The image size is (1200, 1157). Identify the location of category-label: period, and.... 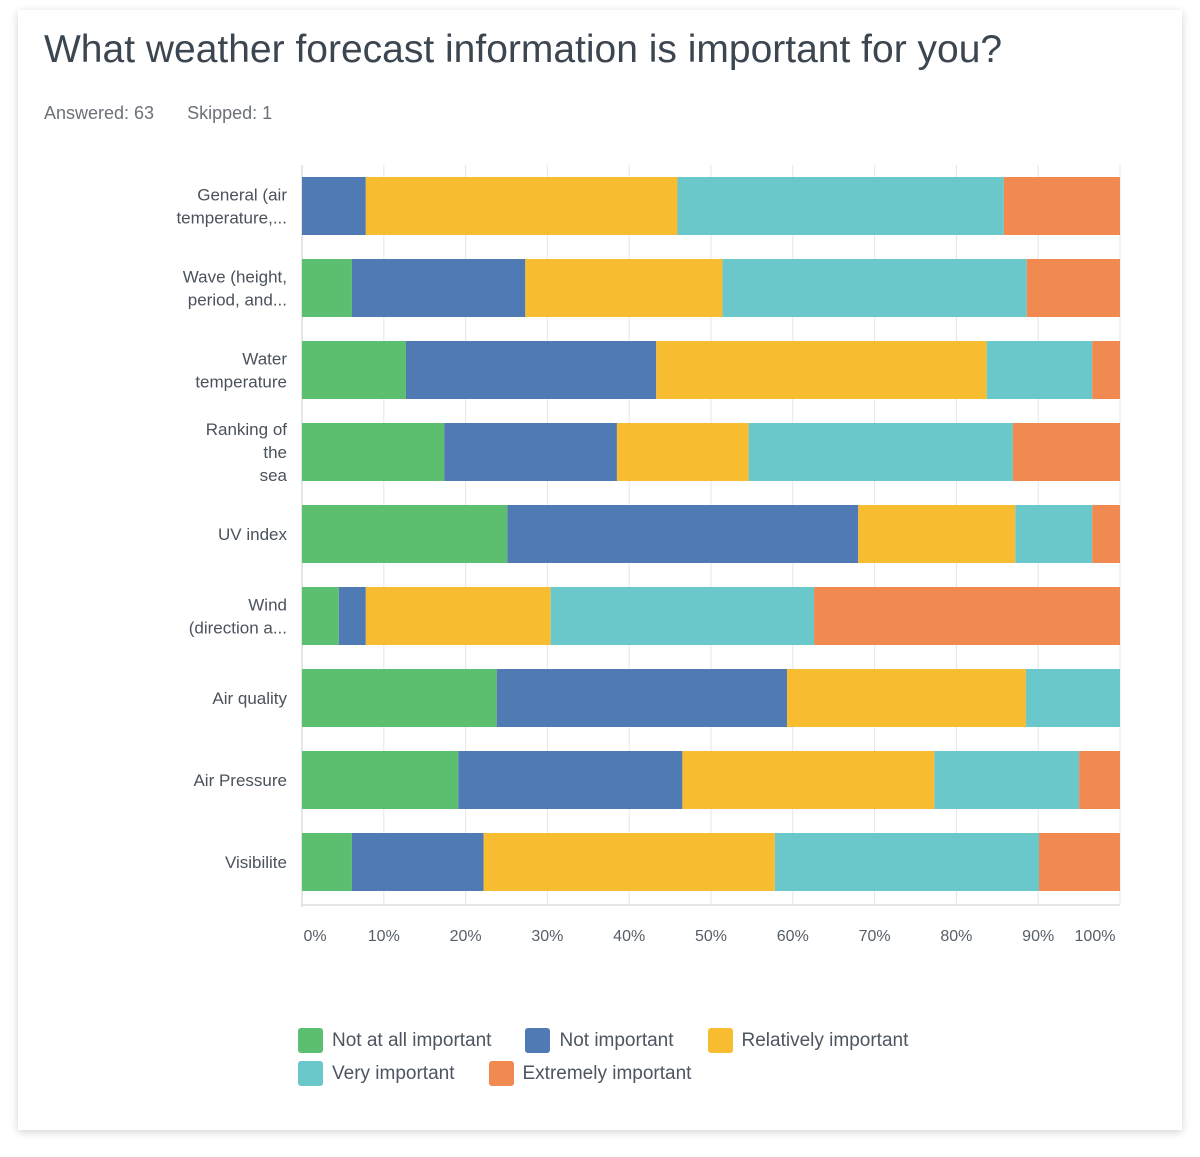
(237, 300).